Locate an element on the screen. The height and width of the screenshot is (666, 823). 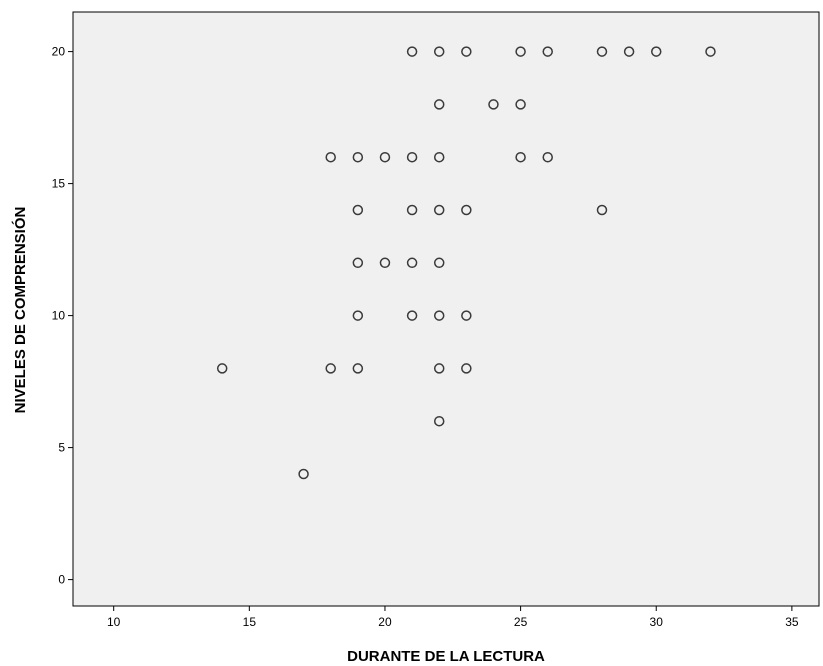
y-tick-label: 0 is located at coordinates (61, 580).